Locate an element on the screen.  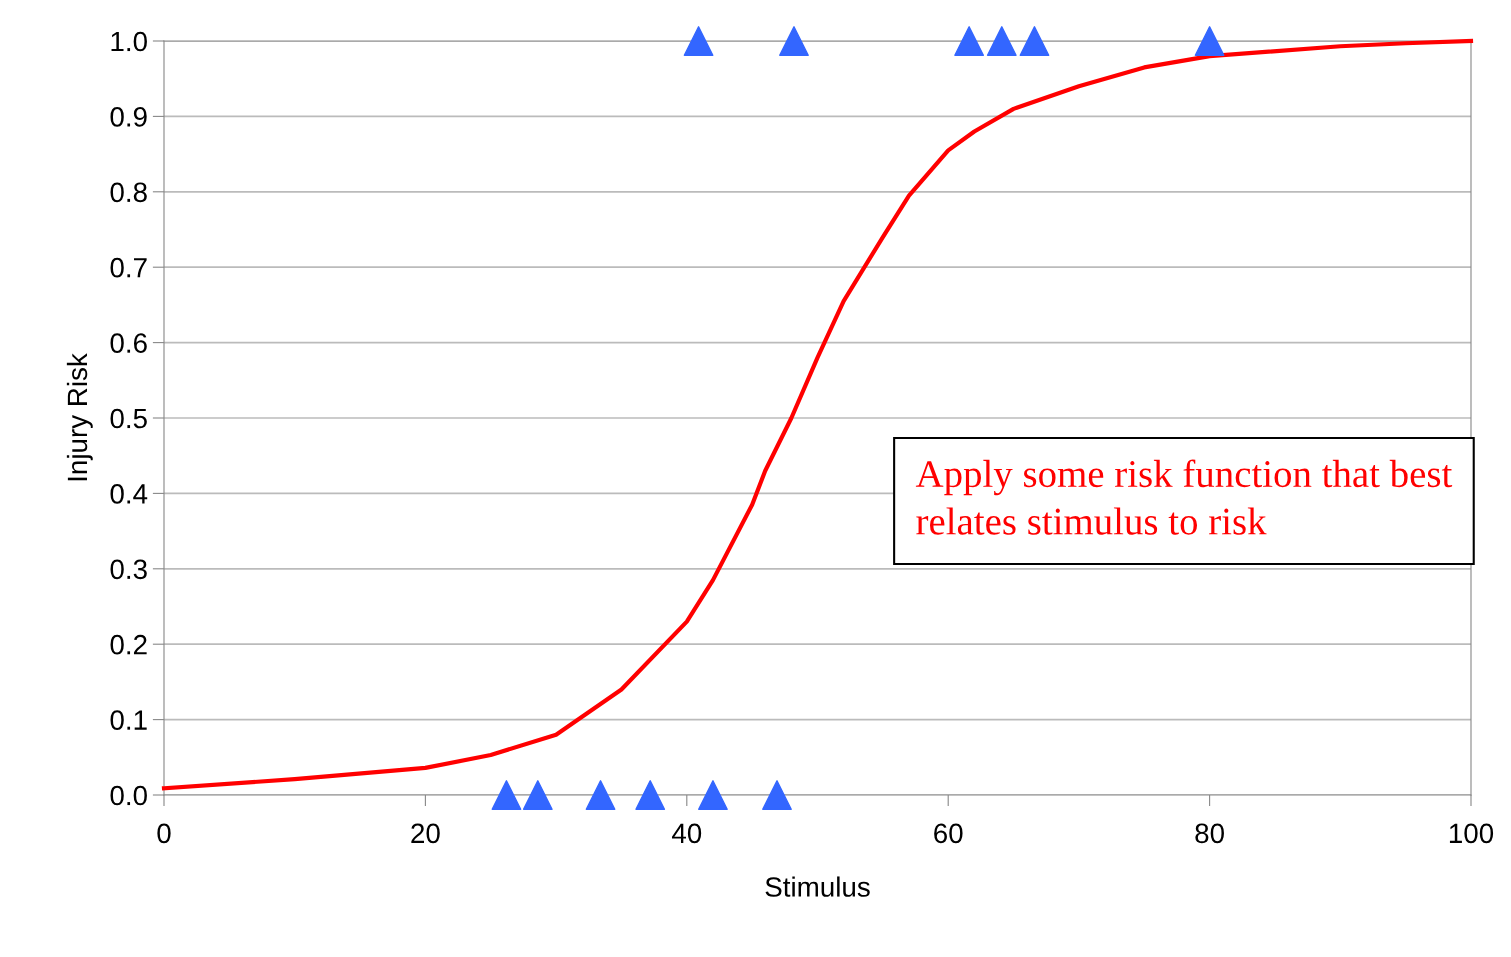
x-tick-label: 100 is located at coordinates (1471, 833).